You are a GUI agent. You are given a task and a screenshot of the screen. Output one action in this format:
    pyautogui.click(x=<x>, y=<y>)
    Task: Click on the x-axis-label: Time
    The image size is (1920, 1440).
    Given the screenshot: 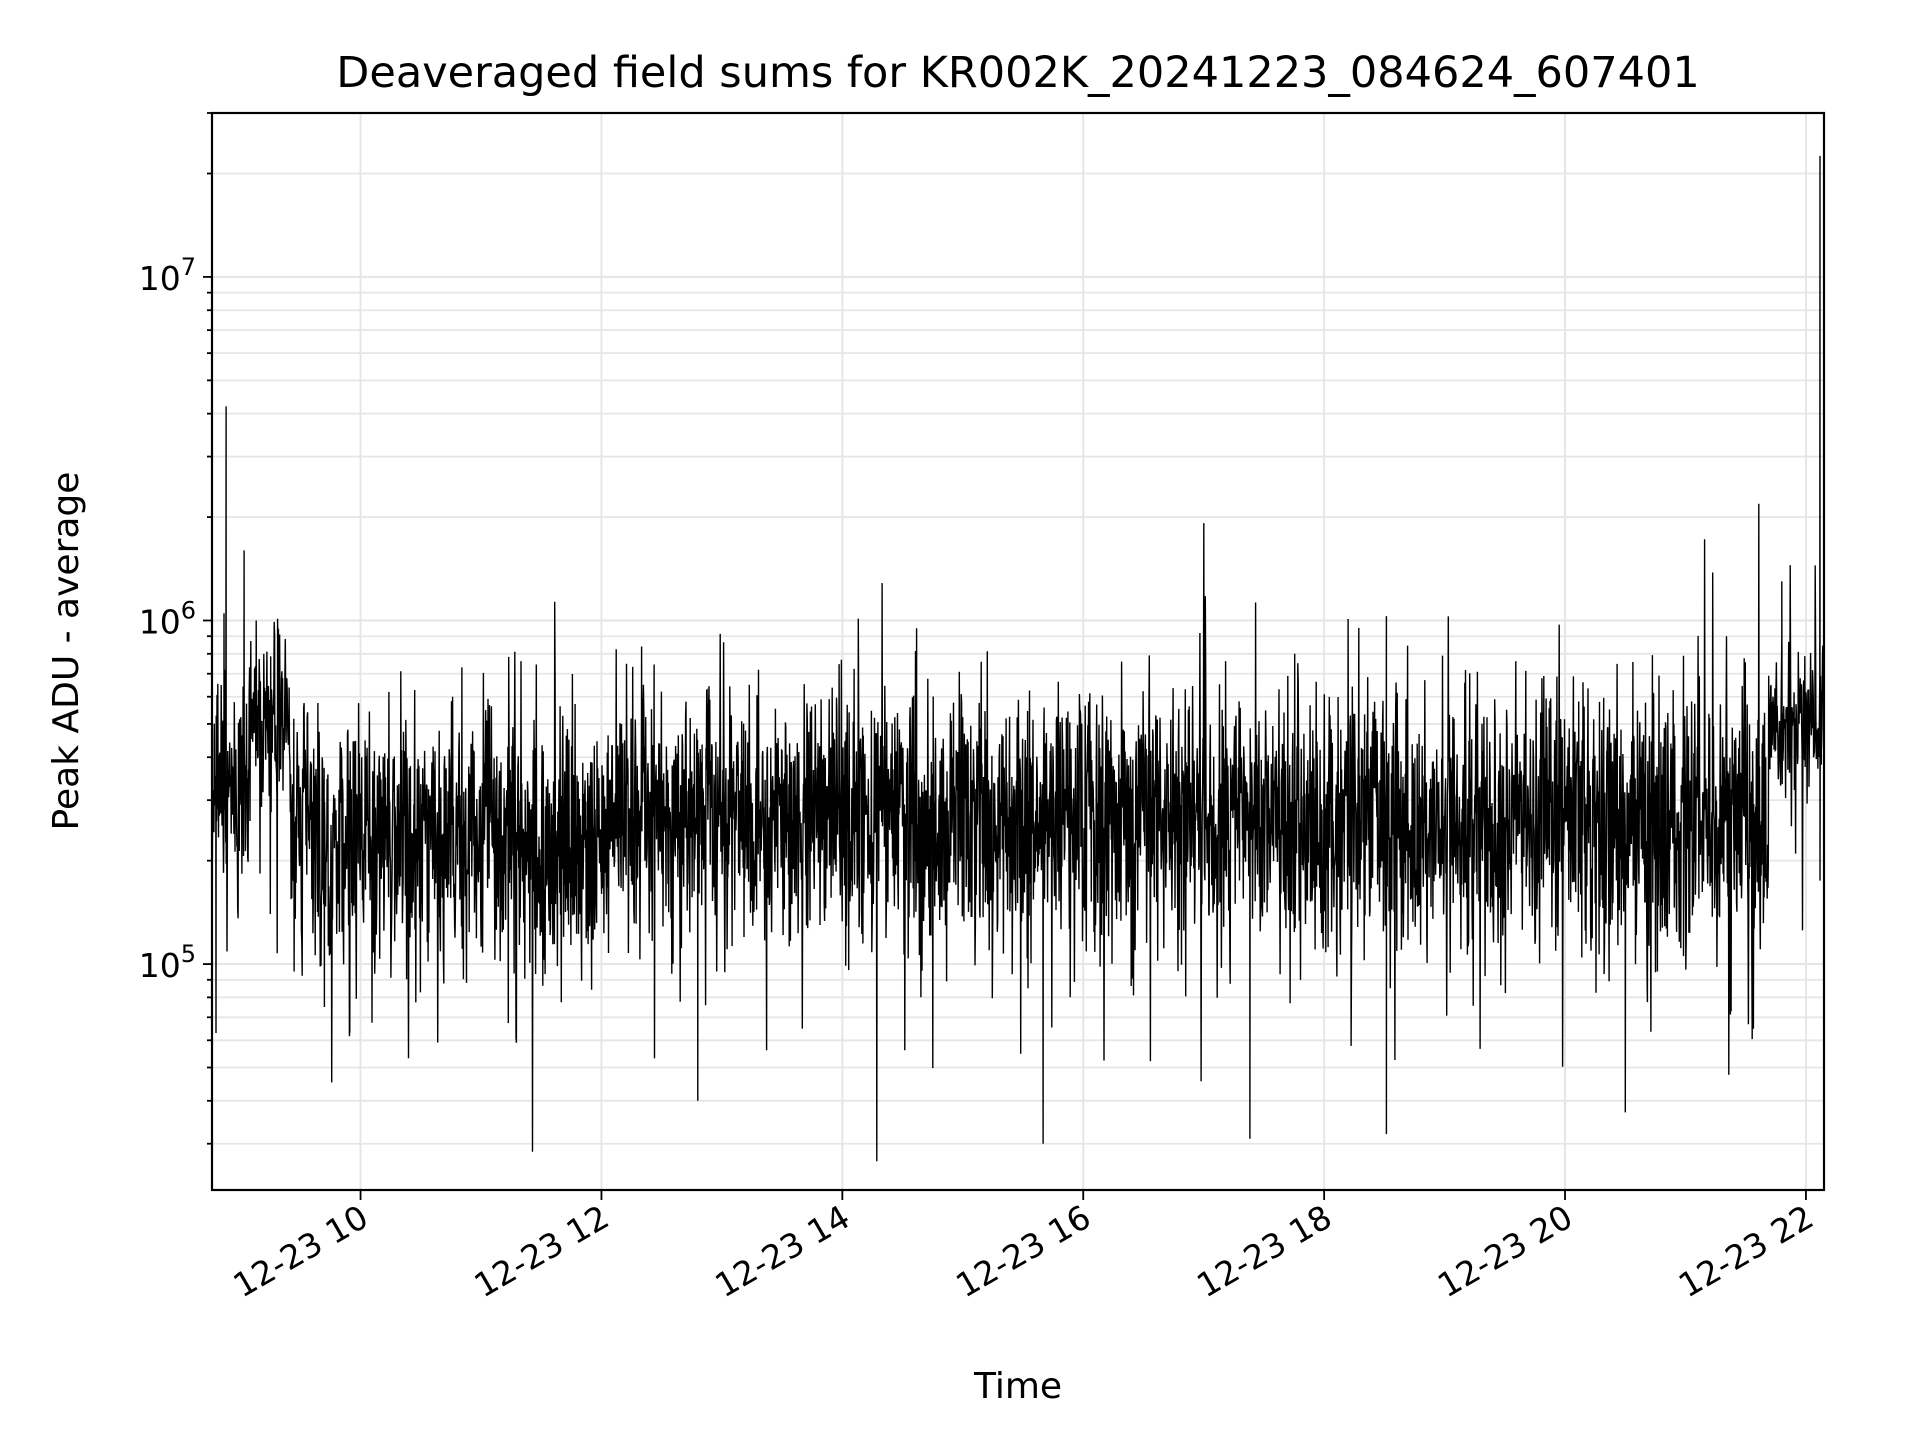 What is the action you would take?
    pyautogui.click(x=1017, y=1386)
    